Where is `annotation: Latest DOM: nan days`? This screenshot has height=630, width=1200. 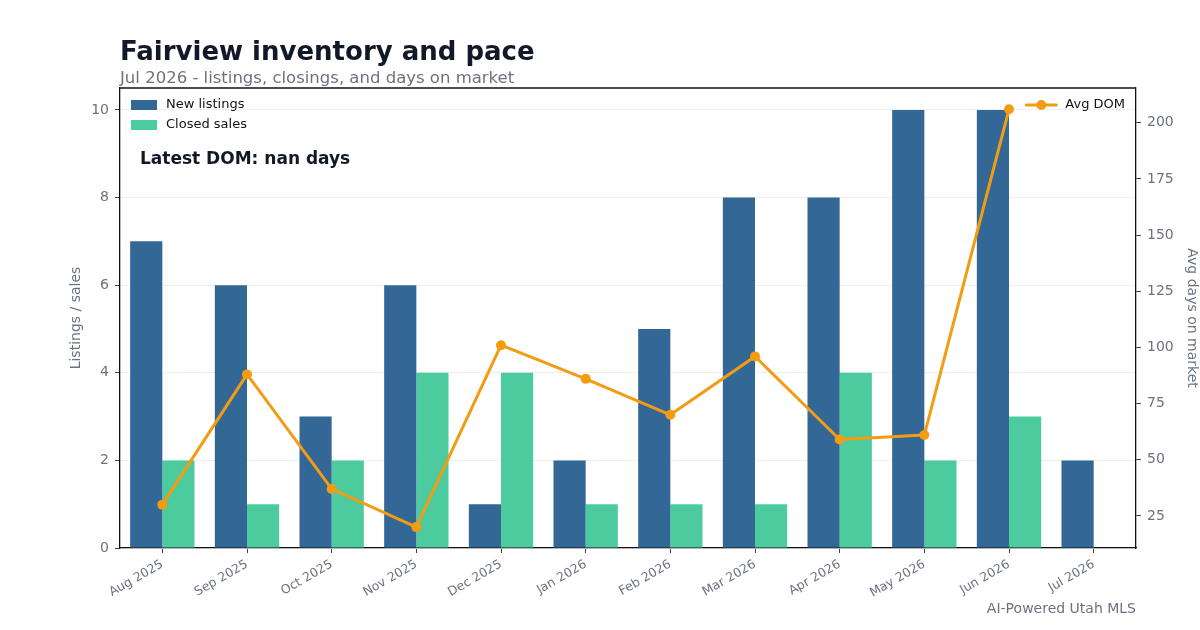 annotation: Latest DOM: nan days is located at coordinates (245, 158).